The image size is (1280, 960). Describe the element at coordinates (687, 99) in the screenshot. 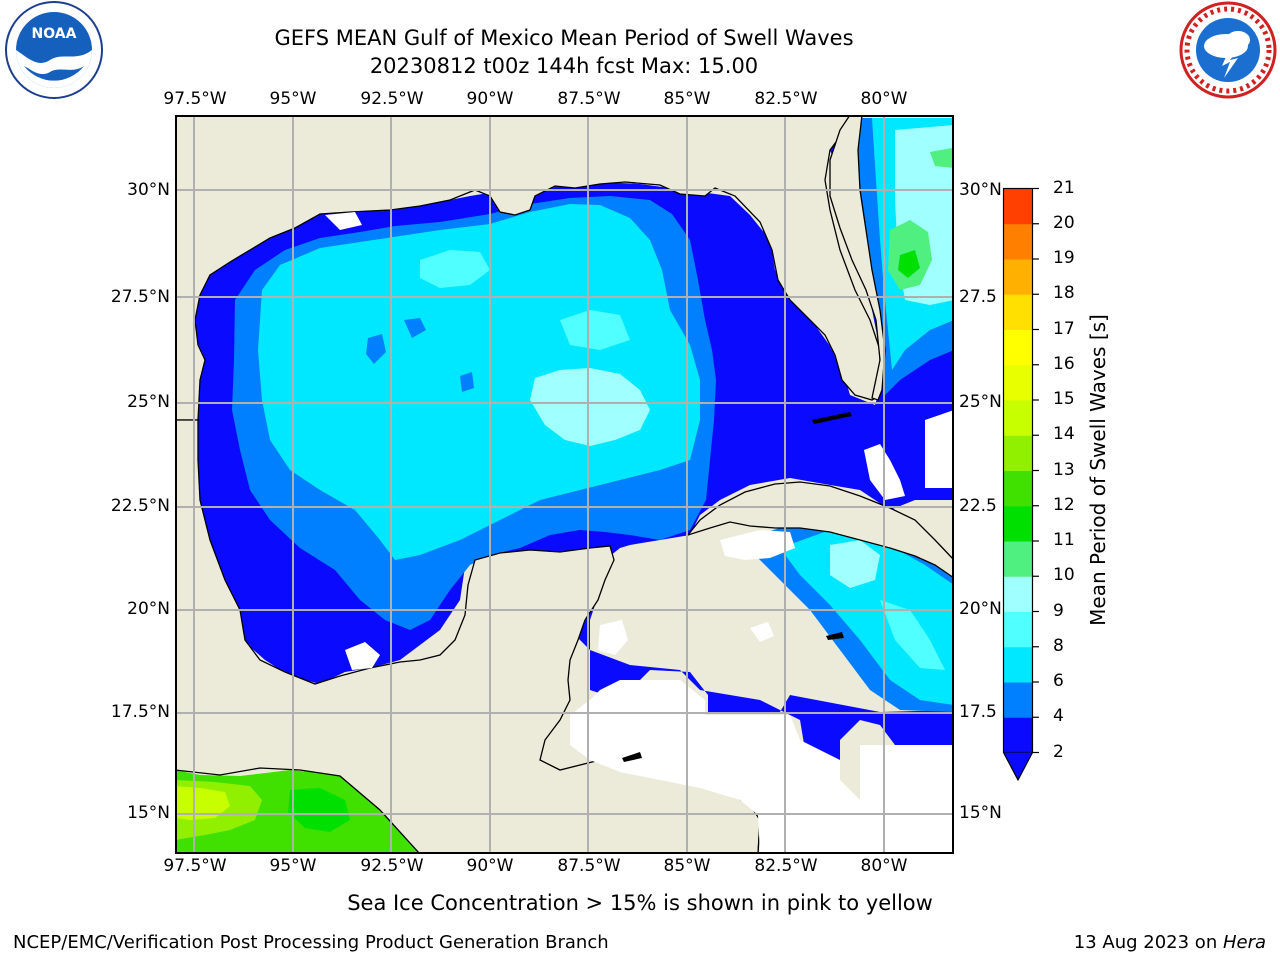

I see `lon-label-top: 85°W` at that location.